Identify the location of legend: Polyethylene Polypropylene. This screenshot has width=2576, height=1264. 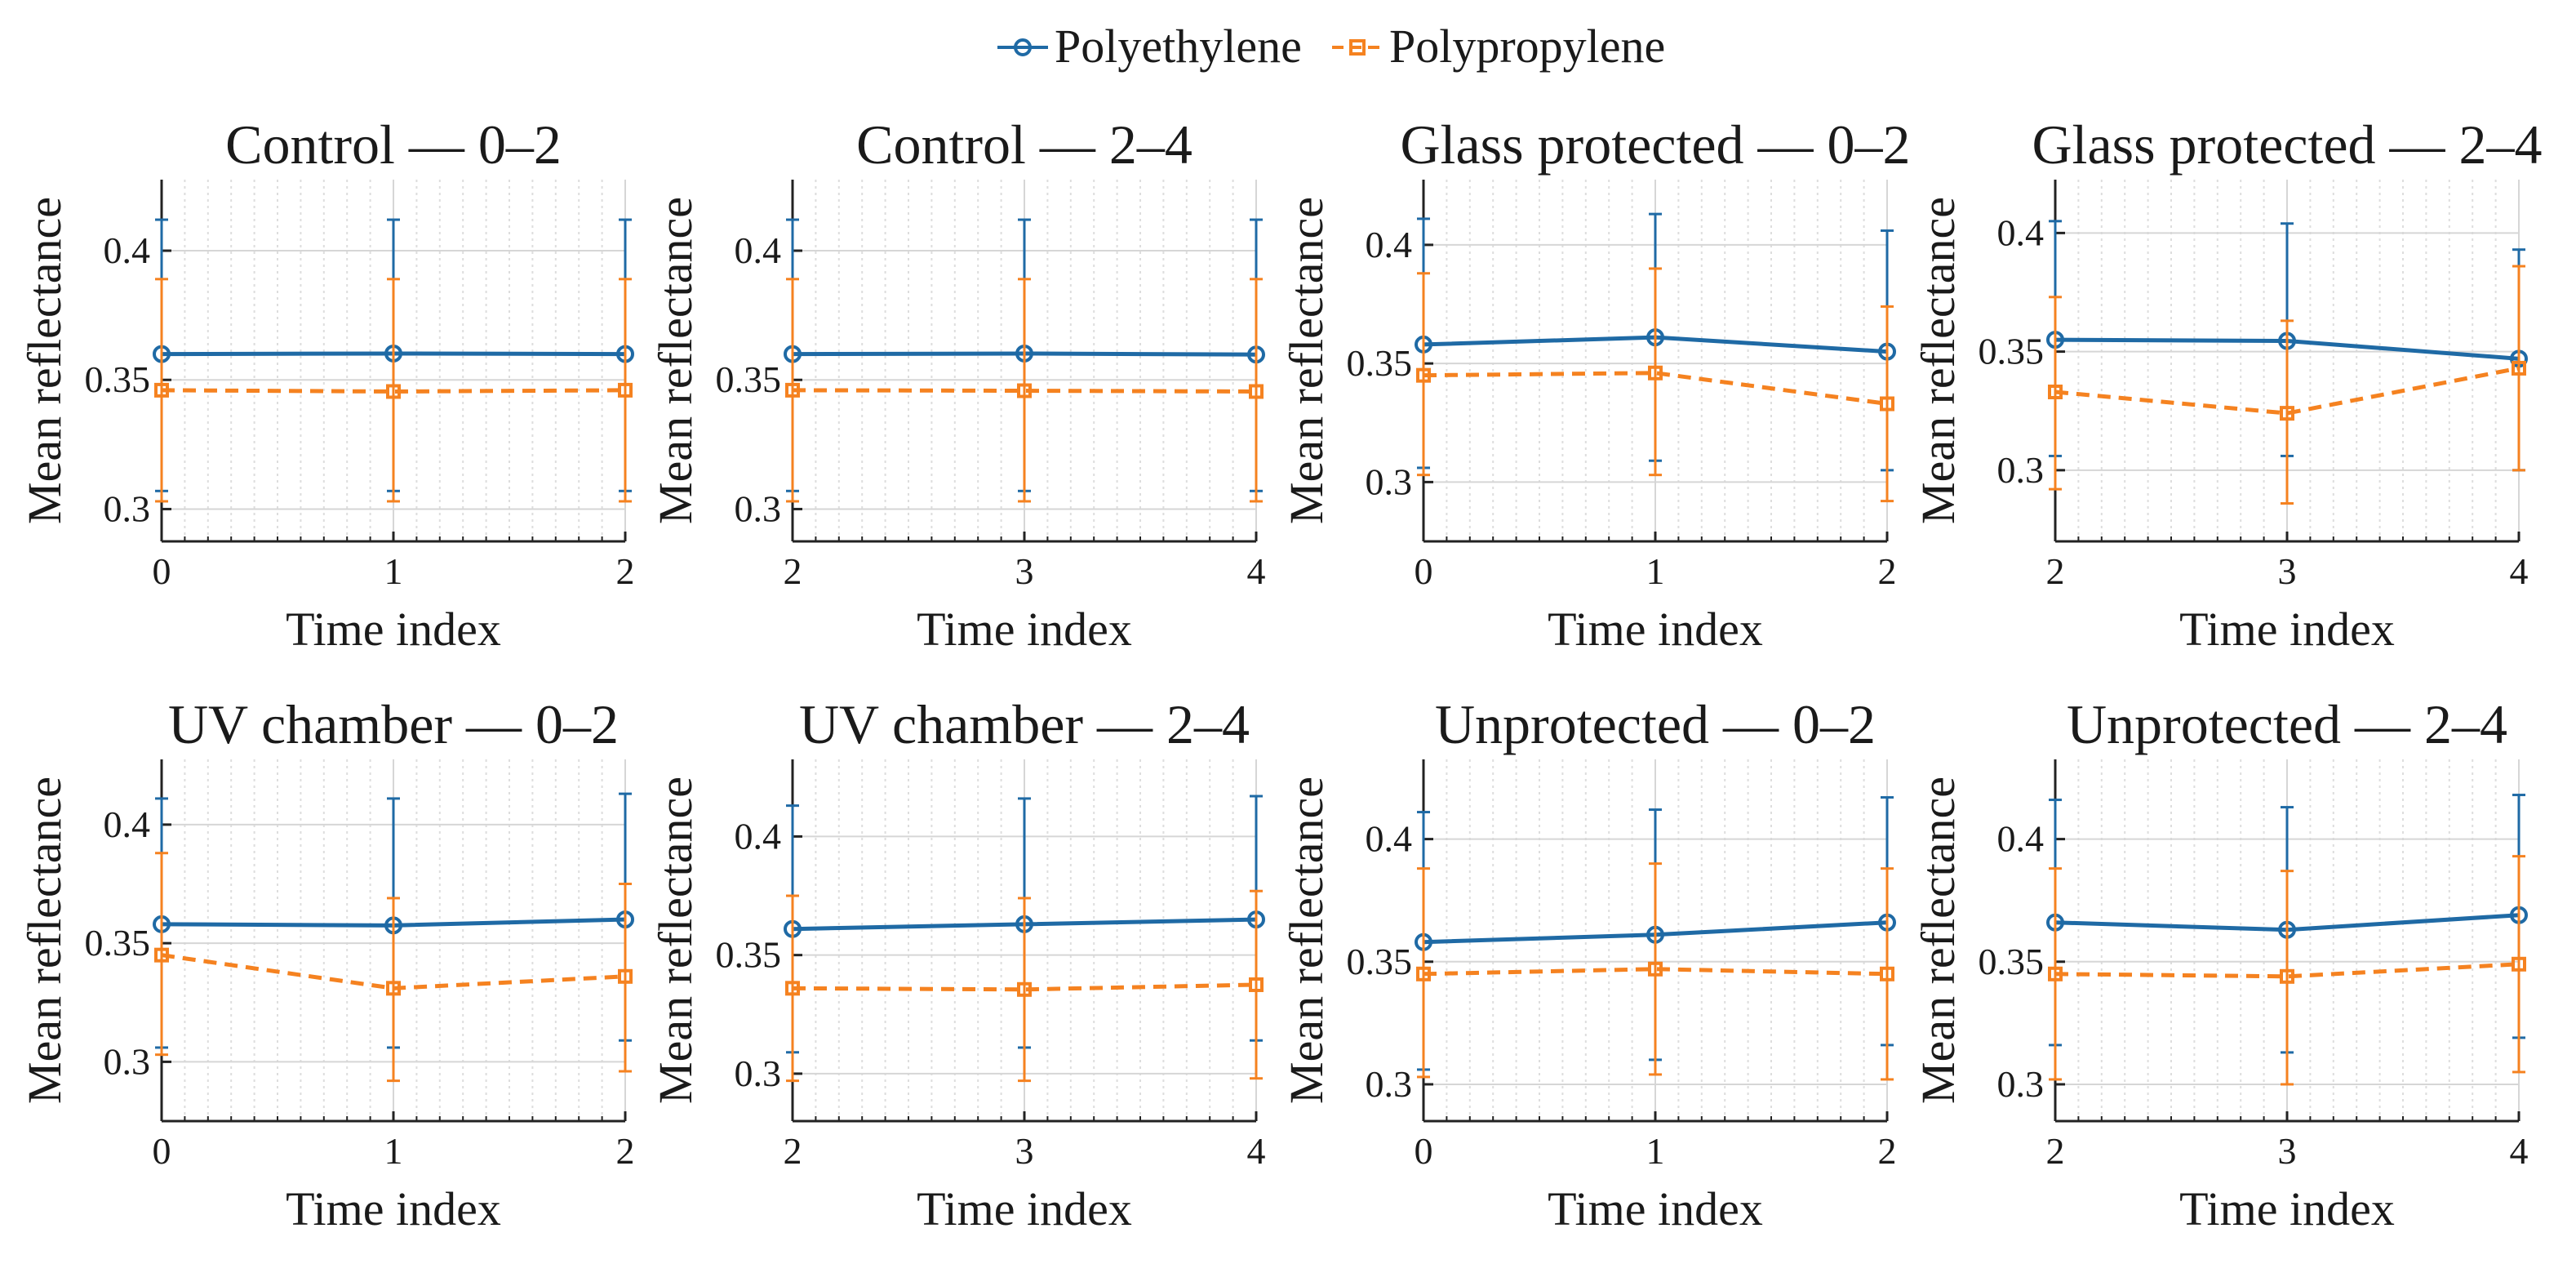
(1331, 46).